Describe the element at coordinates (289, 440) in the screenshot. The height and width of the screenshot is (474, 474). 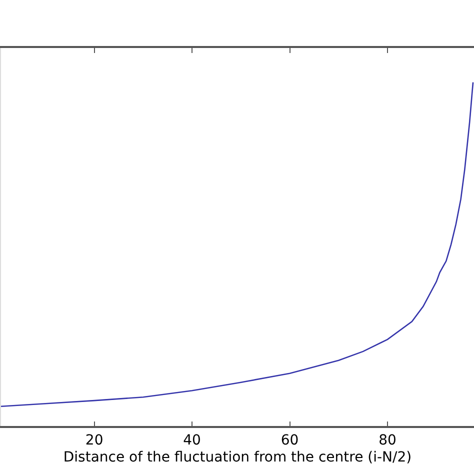
I see `x-tick-label: 60` at that location.